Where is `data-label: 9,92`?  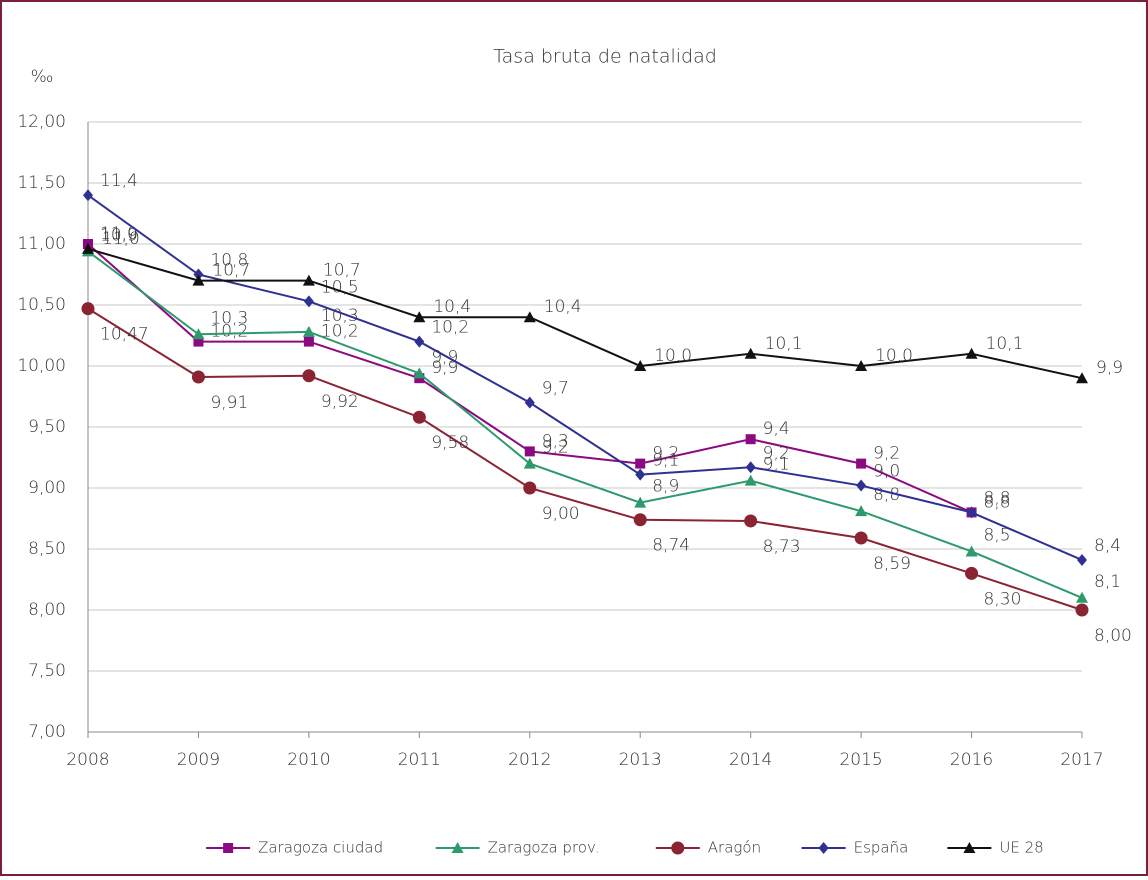 data-label: 9,92 is located at coordinates (340, 402).